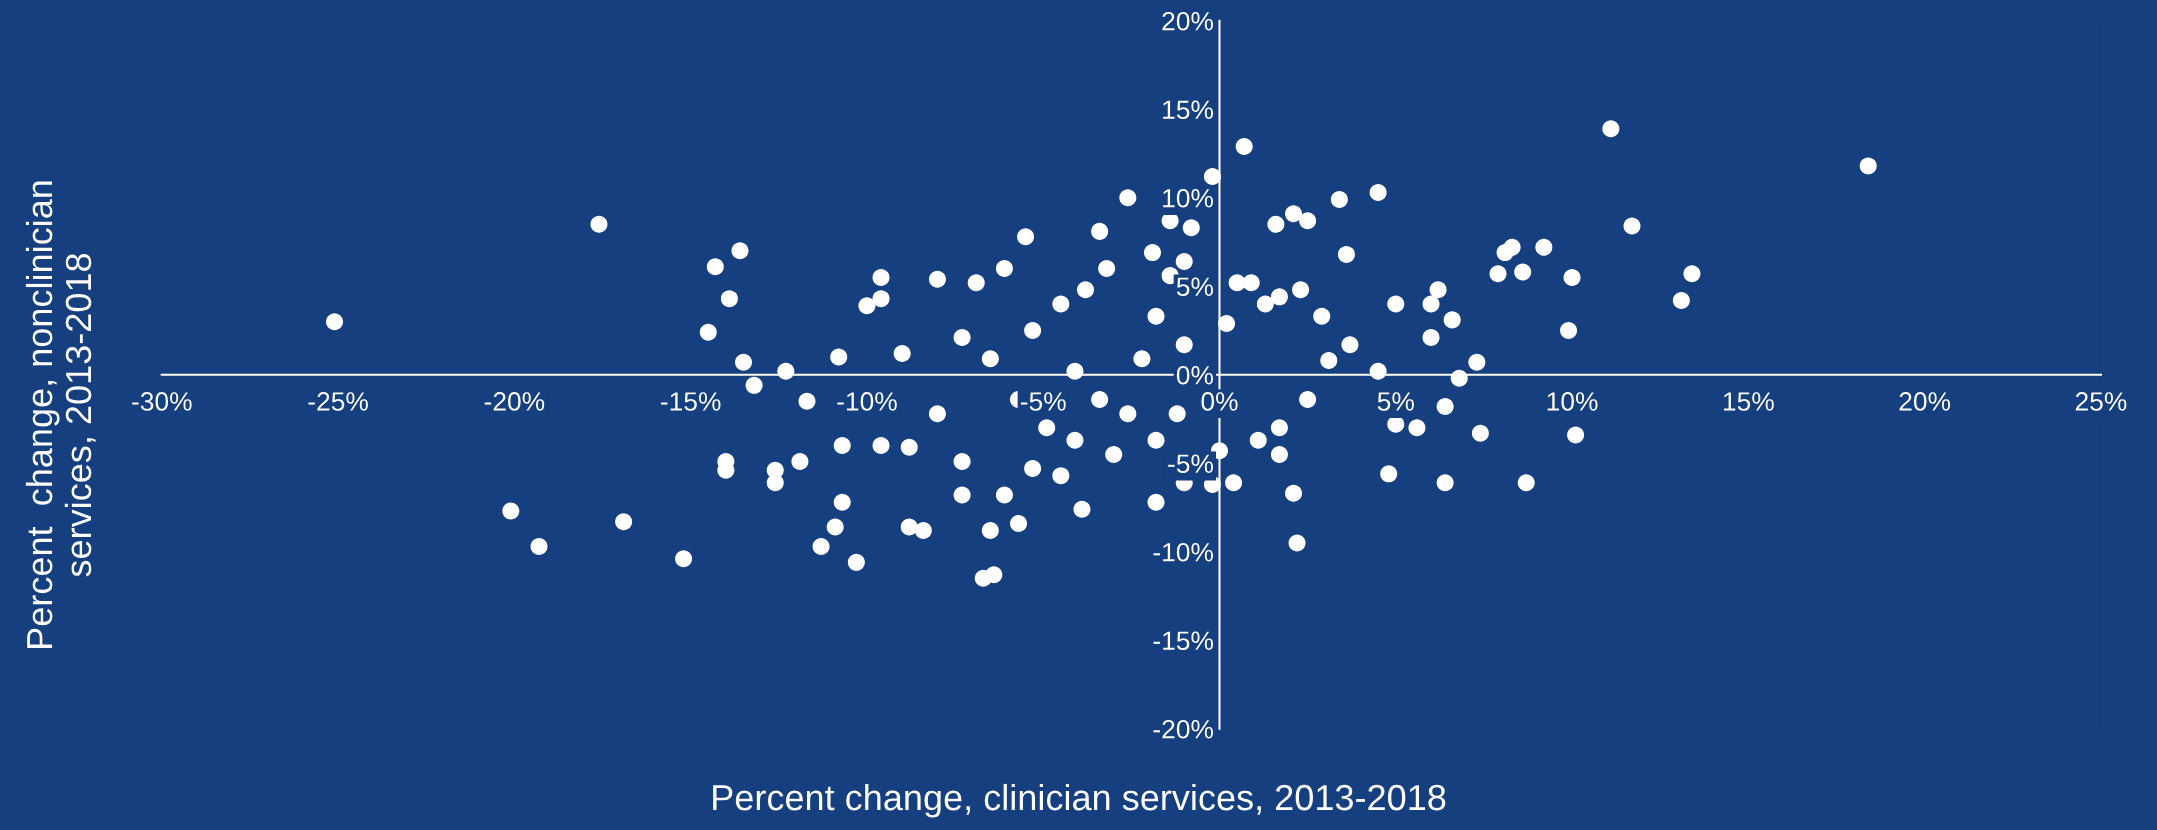 The height and width of the screenshot is (830, 2157). Describe the element at coordinates (338, 401) in the screenshot. I see `x-tick-label: -25%` at that location.